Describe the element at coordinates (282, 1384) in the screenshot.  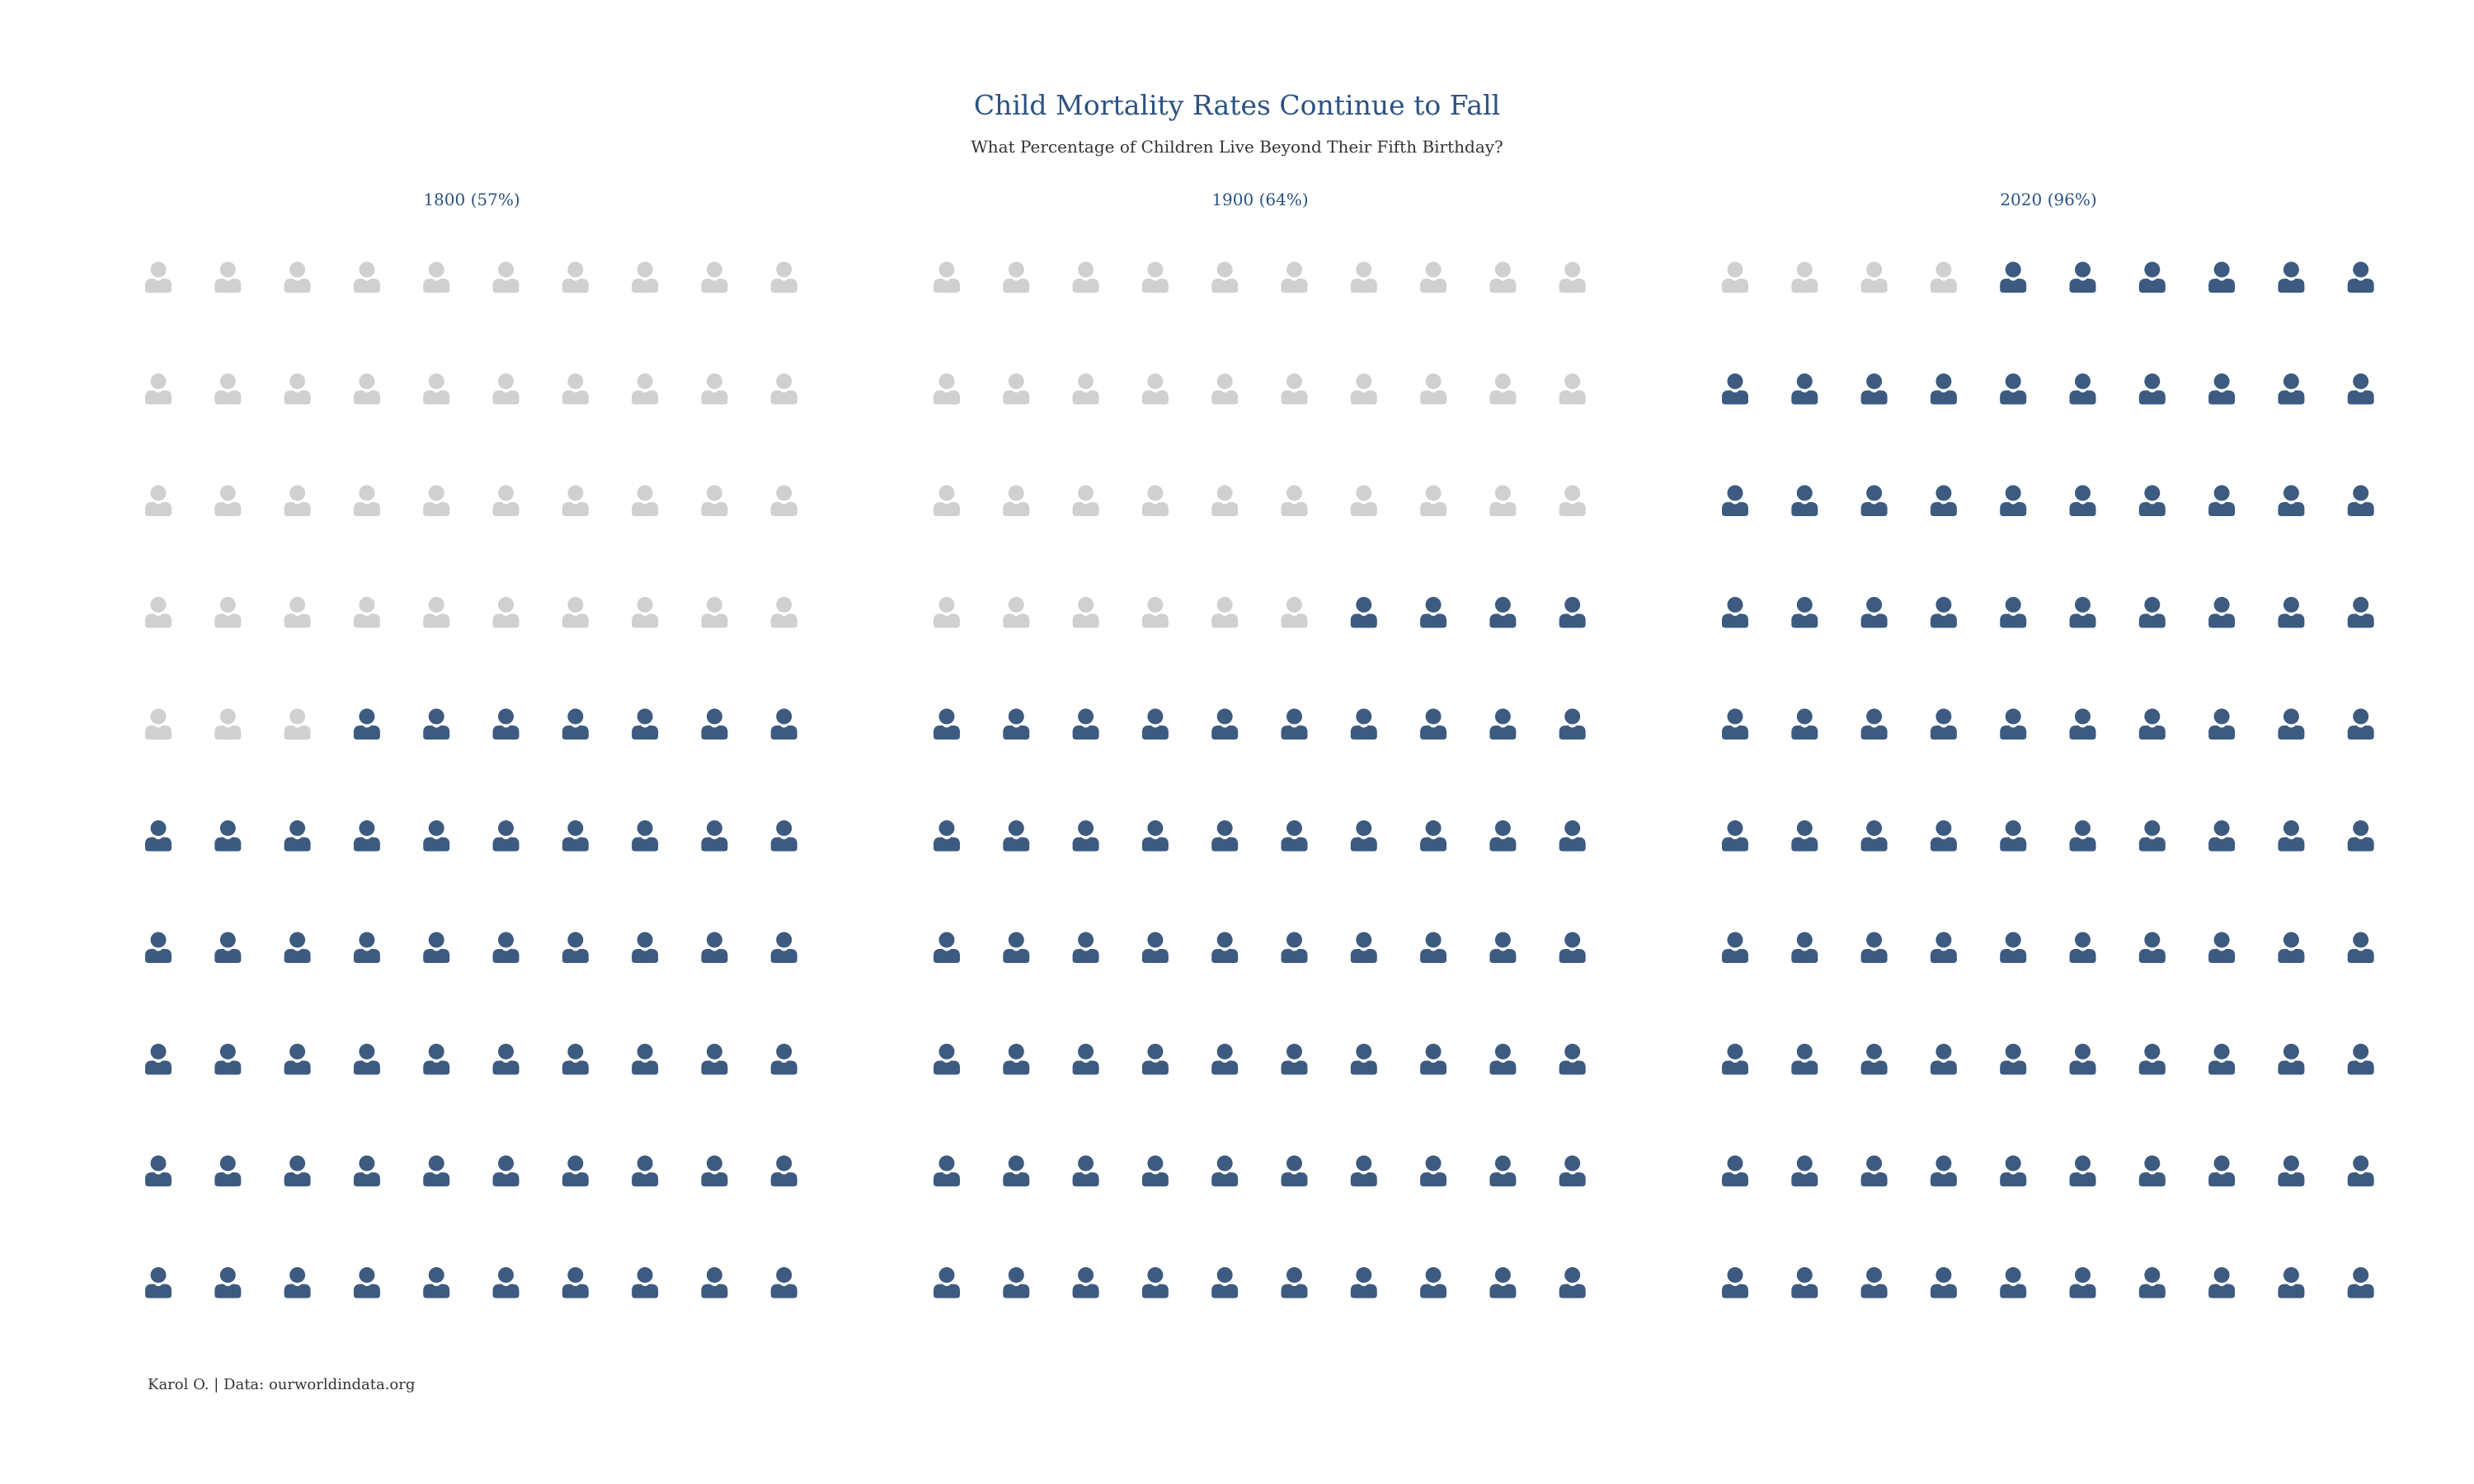
I see `source-caption: Karol O. | Data: ourworldindata.org` at that location.